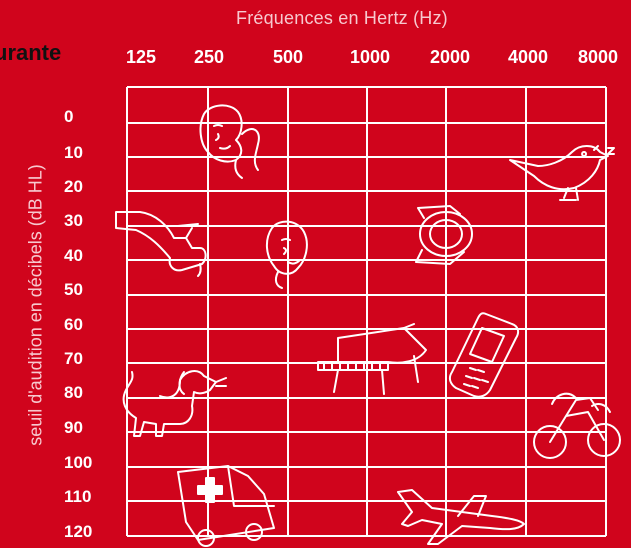  I want to click on dripping-faucet-icon, so click(161, 244).